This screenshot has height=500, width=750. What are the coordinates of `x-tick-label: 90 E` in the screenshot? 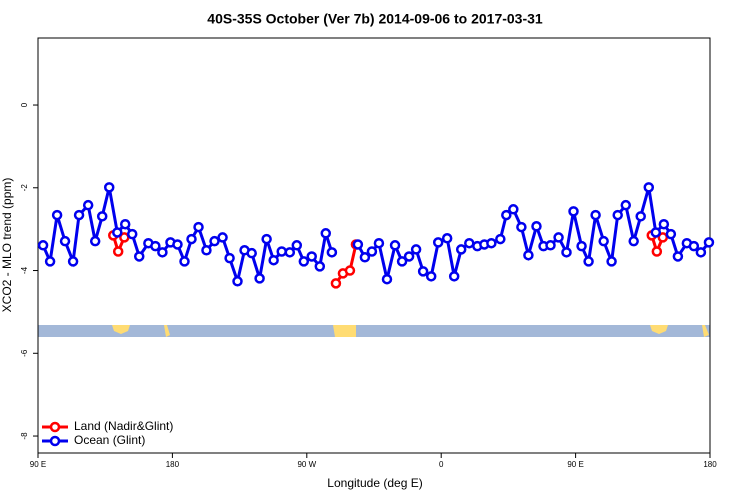 It's located at (575, 464).